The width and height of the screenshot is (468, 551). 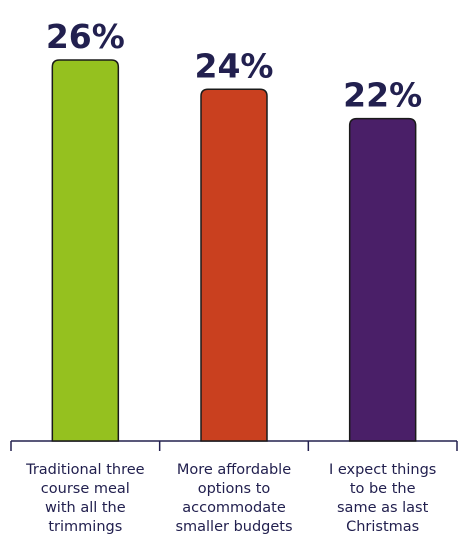 I want to click on bar-value-label: 22%, so click(x=382, y=95).